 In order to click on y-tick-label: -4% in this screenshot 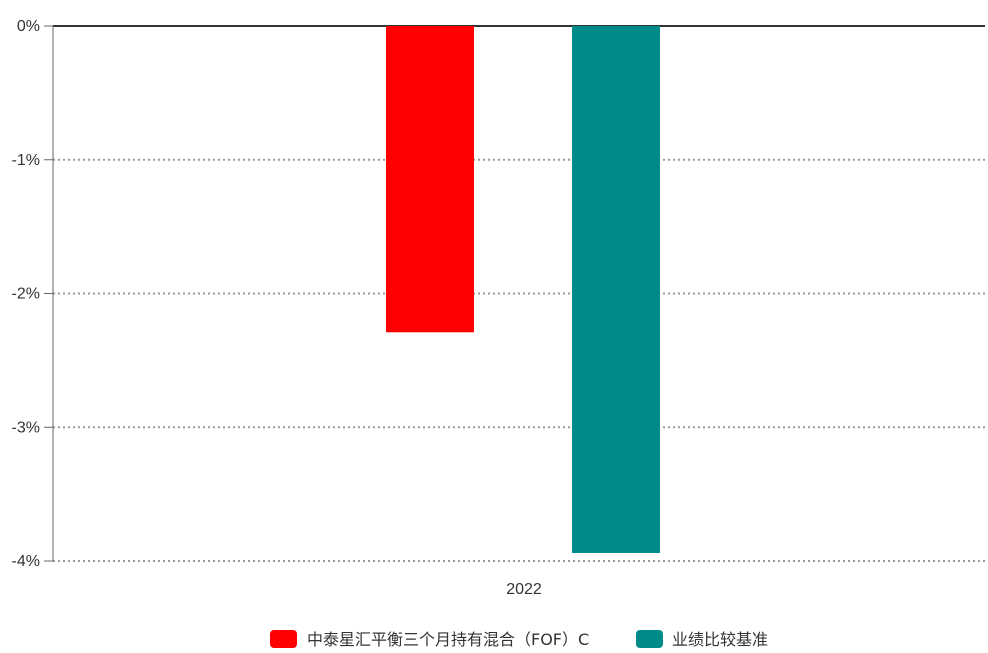, I will do `click(26, 561)`.